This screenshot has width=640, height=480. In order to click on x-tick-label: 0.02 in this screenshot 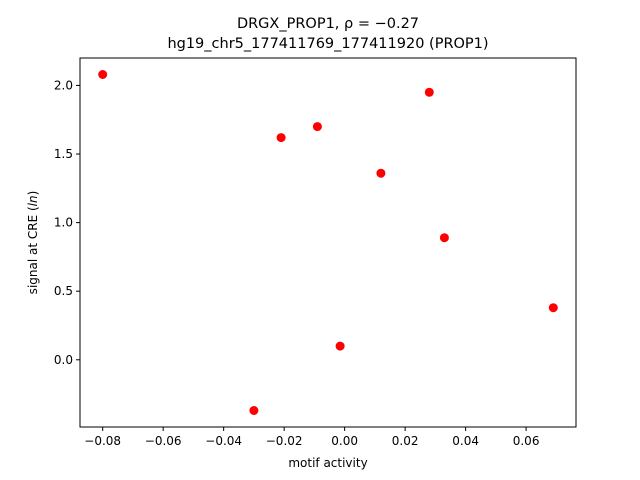, I will do `click(405, 441)`.